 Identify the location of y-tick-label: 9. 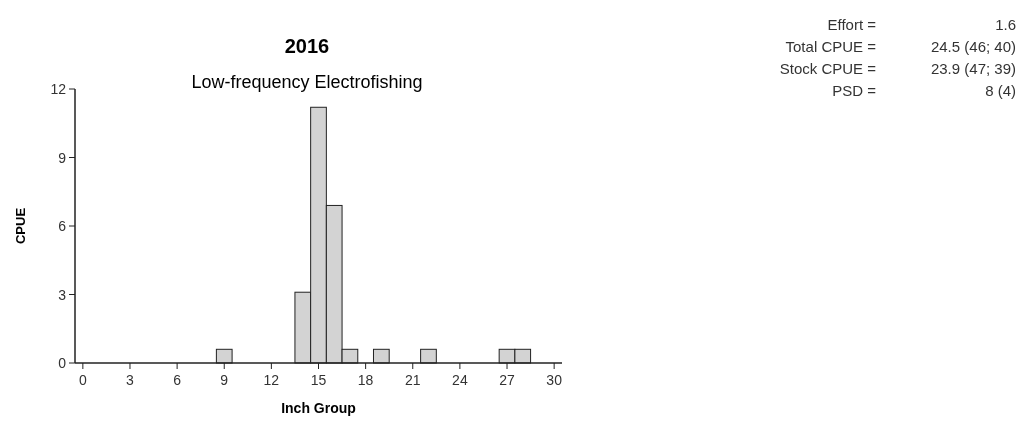
(62, 157).